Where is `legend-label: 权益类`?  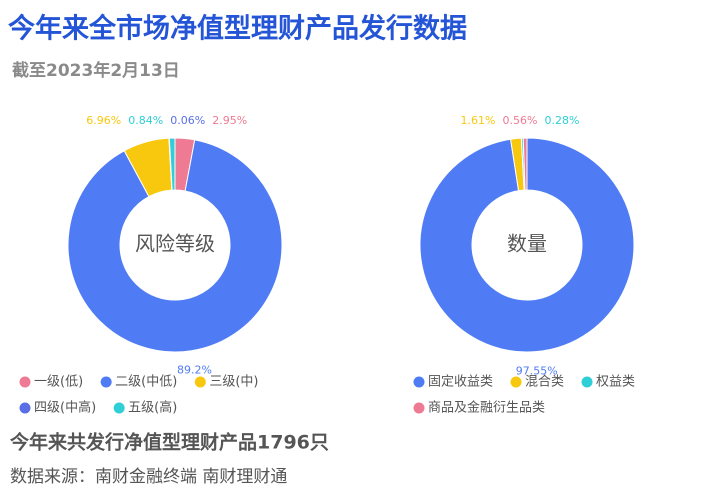
legend-label: 权益类 is located at coordinates (615, 382).